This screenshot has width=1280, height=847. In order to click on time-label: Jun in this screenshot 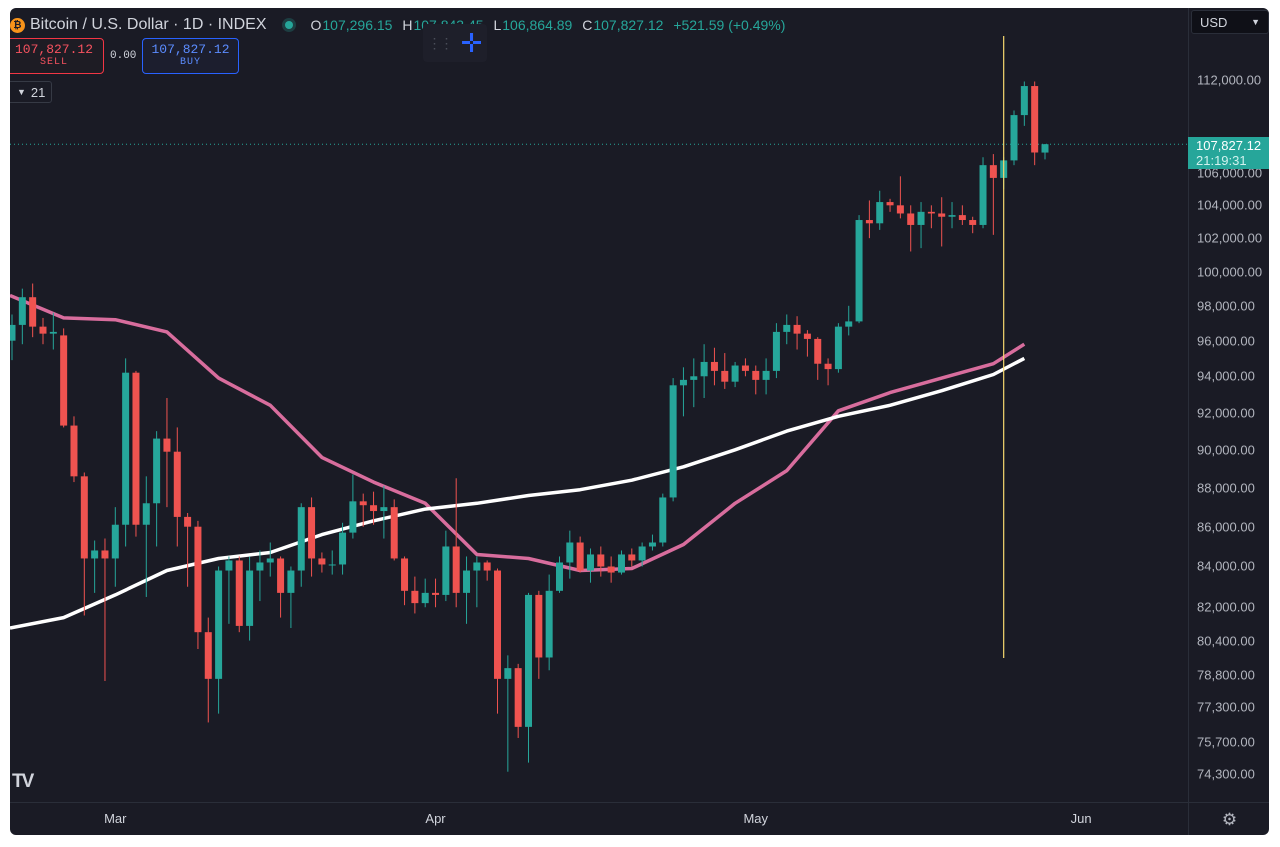, I will do `click(1081, 818)`.